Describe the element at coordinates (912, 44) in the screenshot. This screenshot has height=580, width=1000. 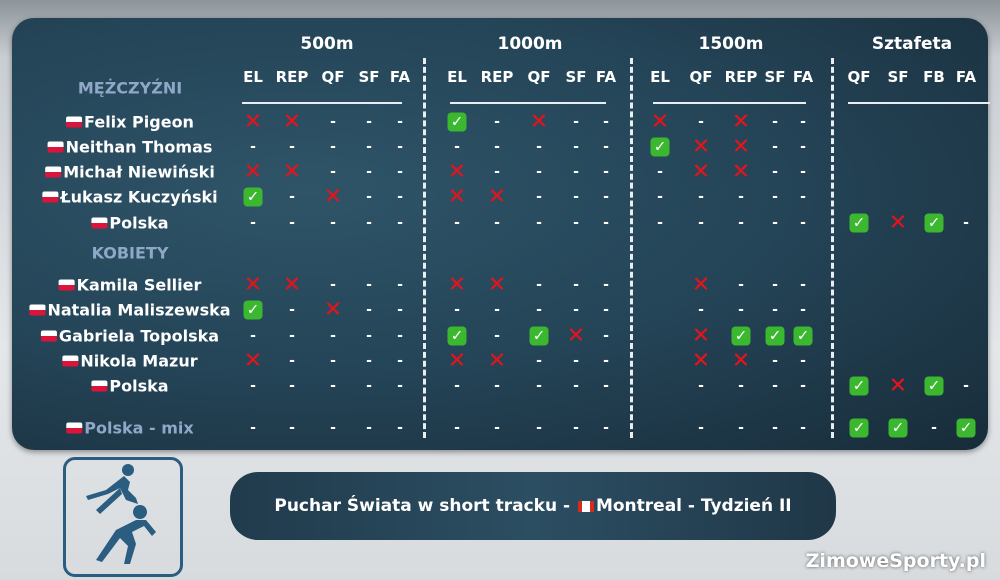
I see `group-header: Sztafeta` at that location.